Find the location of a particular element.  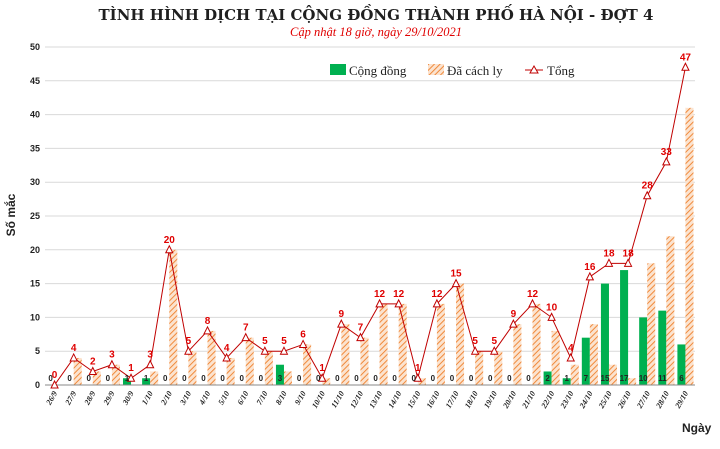

y-tick-label: 45 is located at coordinates (35, 81).